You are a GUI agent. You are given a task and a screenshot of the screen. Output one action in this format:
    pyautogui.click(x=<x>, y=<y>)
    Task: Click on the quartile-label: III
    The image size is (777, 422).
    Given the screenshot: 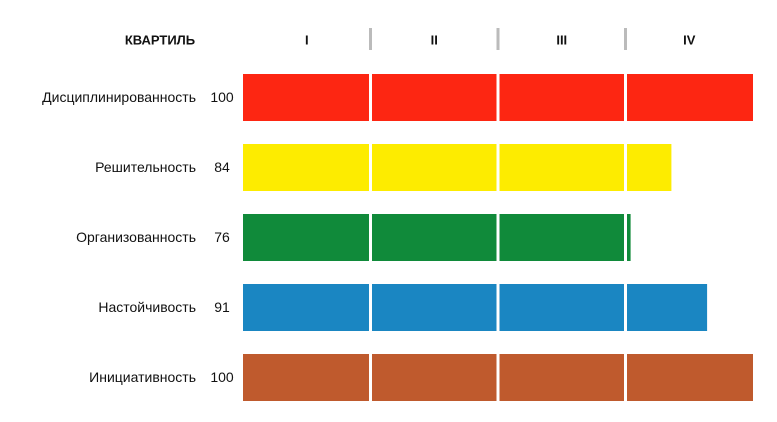 What is the action you would take?
    pyautogui.click(x=561, y=39)
    